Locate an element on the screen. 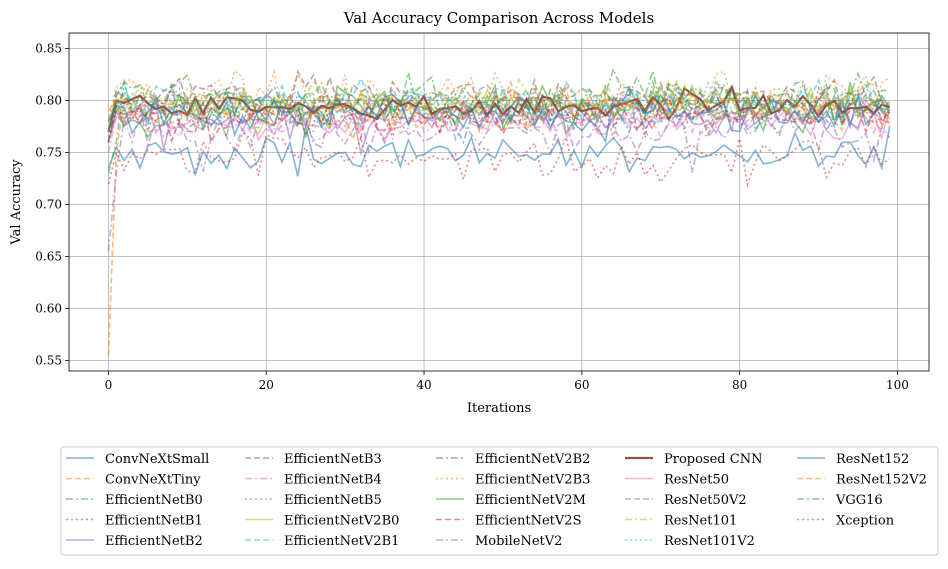  legend-item: MobileNetV2 is located at coordinates (499, 541).